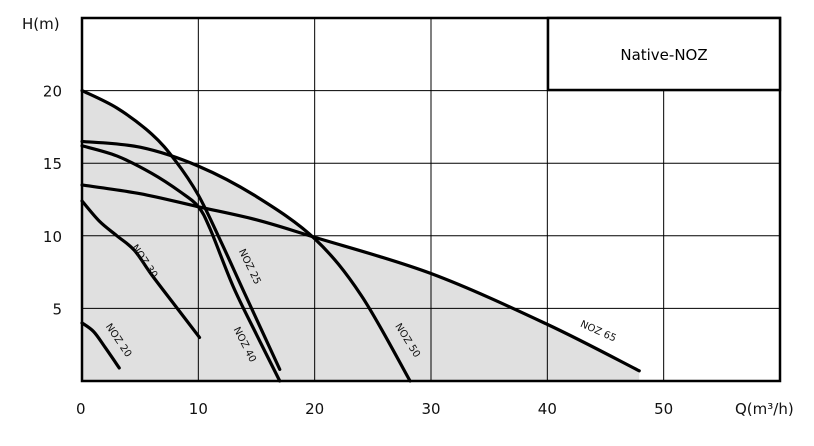 The width and height of the screenshot is (814, 446). Describe the element at coordinates (597, 332) in the screenshot. I see `curve-label: NOZ 65` at that location.